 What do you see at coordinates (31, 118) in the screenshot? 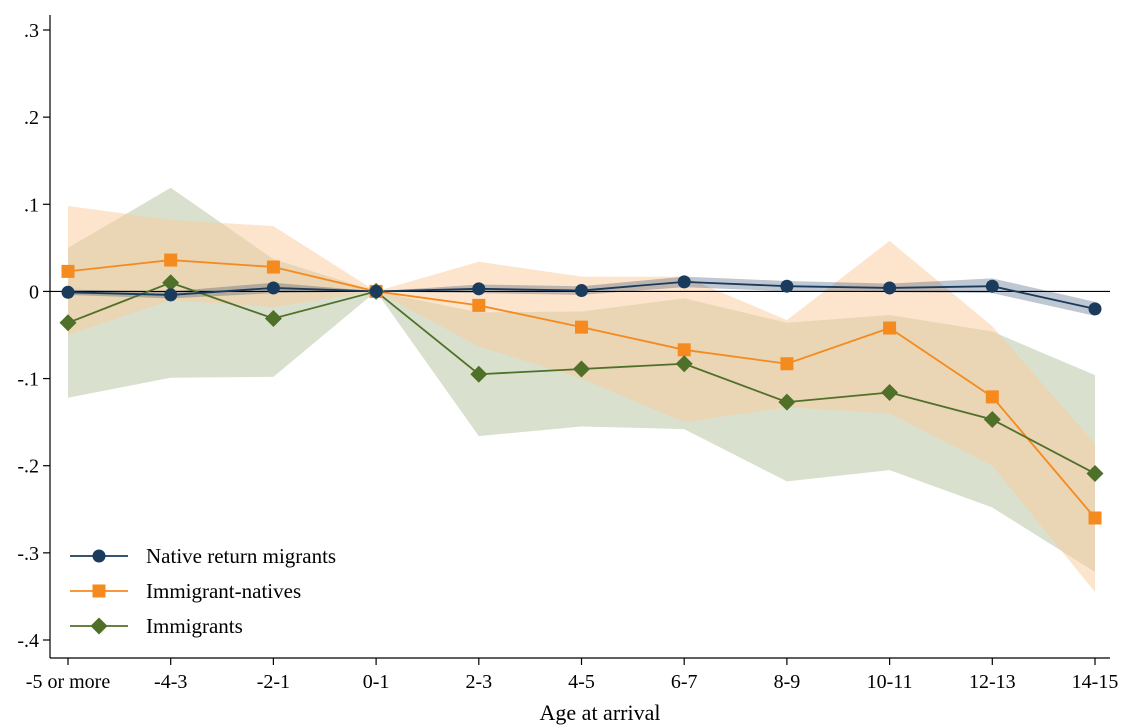
I see `y-tick-label: .2` at bounding box center [31, 118].